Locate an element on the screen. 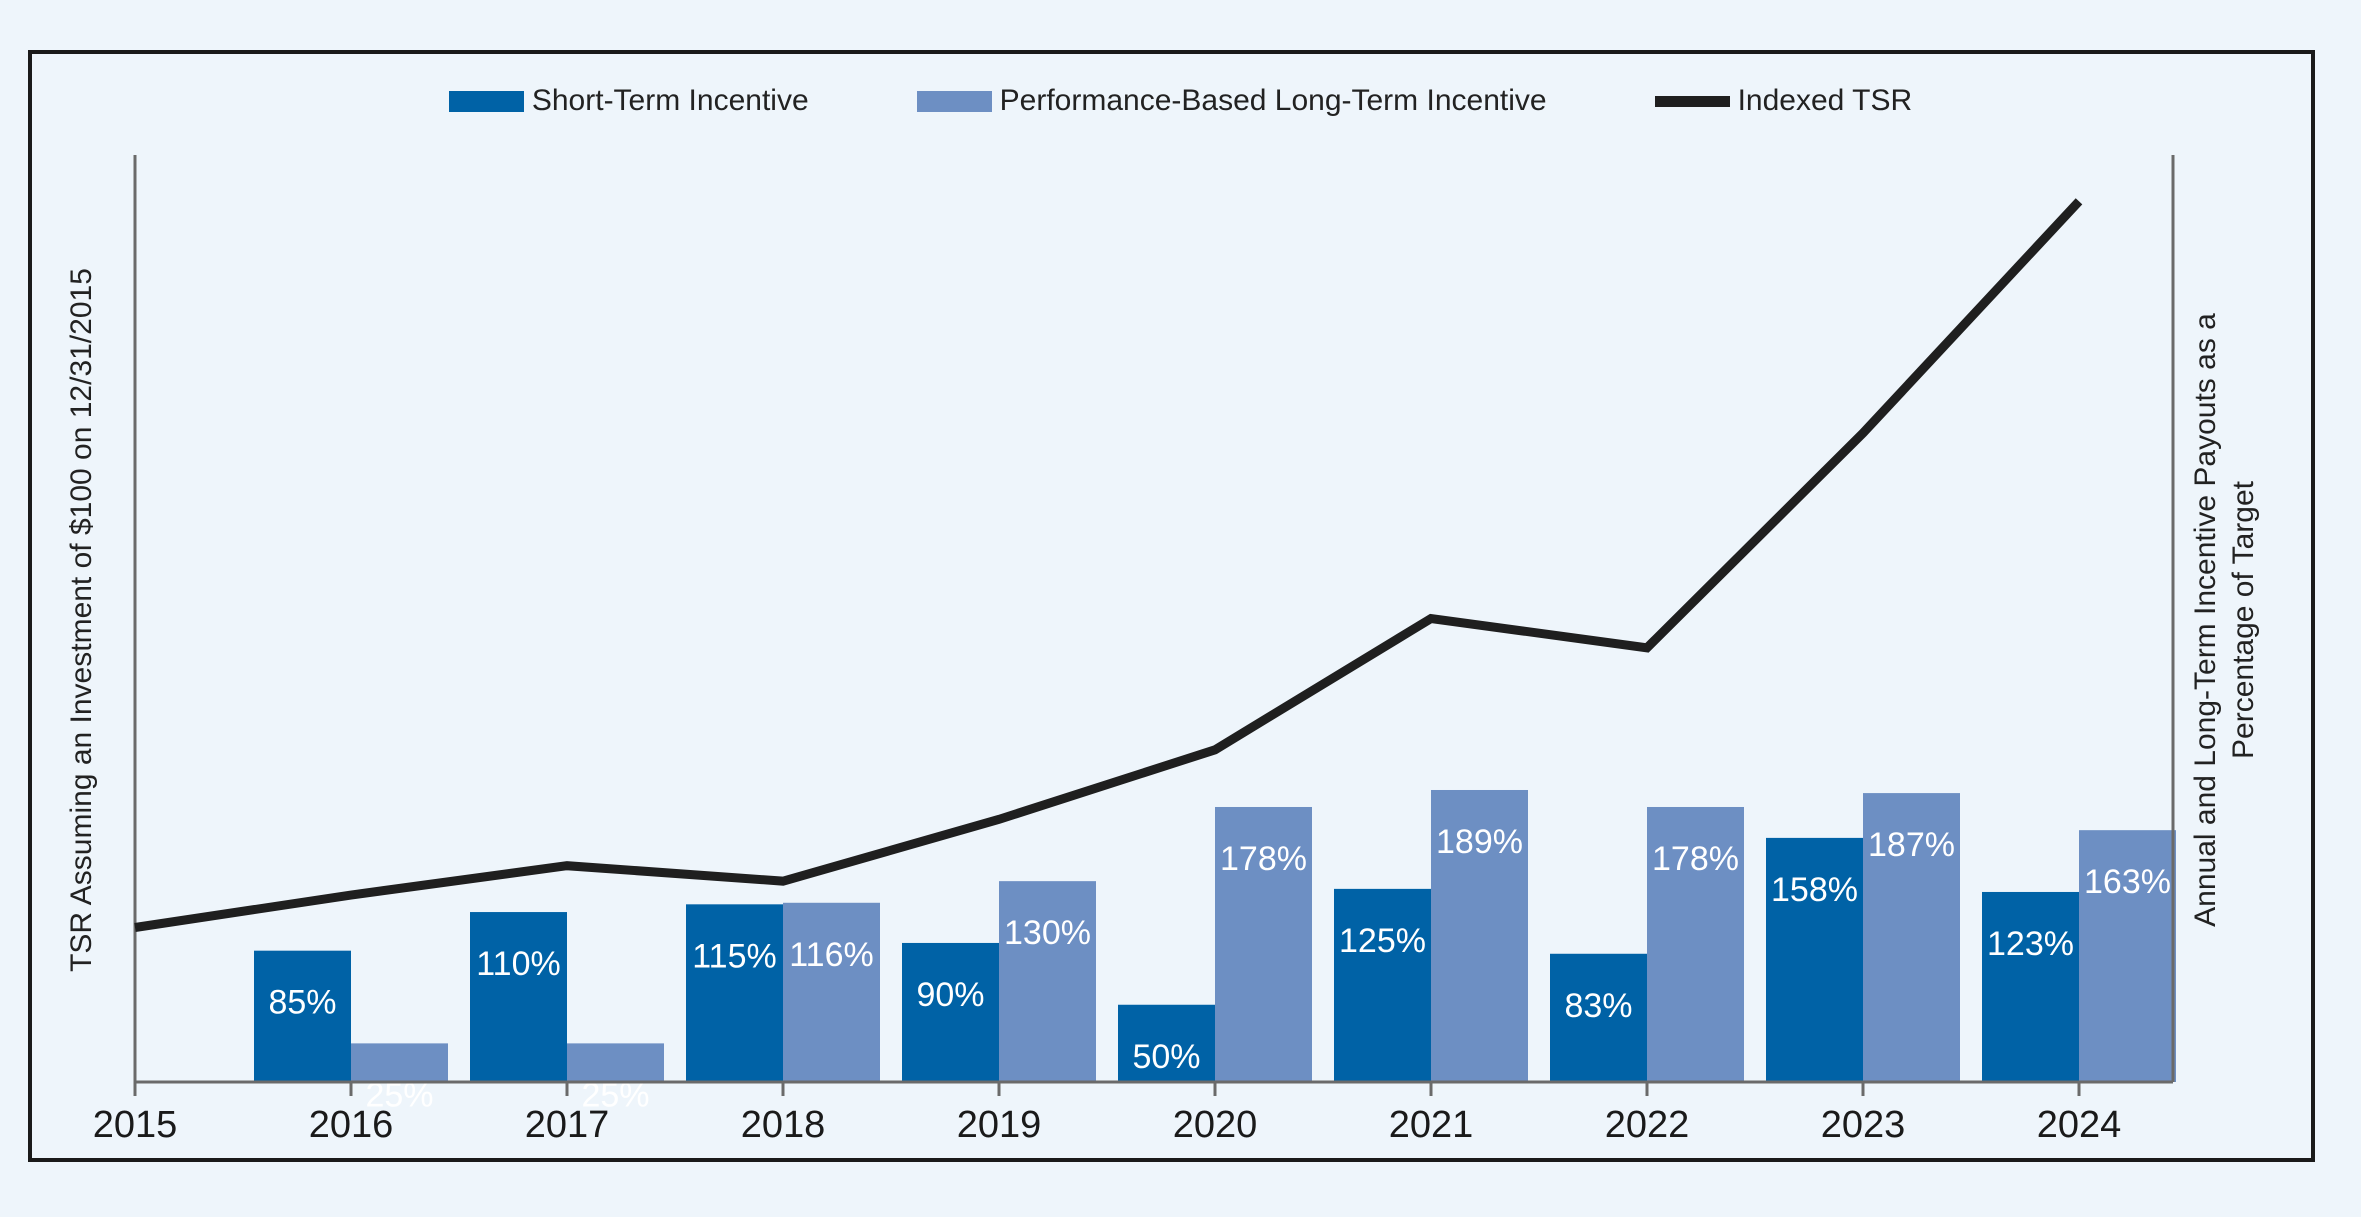 The height and width of the screenshot is (1217, 2361). short-term-bar-2016 is located at coordinates (302, 1016).